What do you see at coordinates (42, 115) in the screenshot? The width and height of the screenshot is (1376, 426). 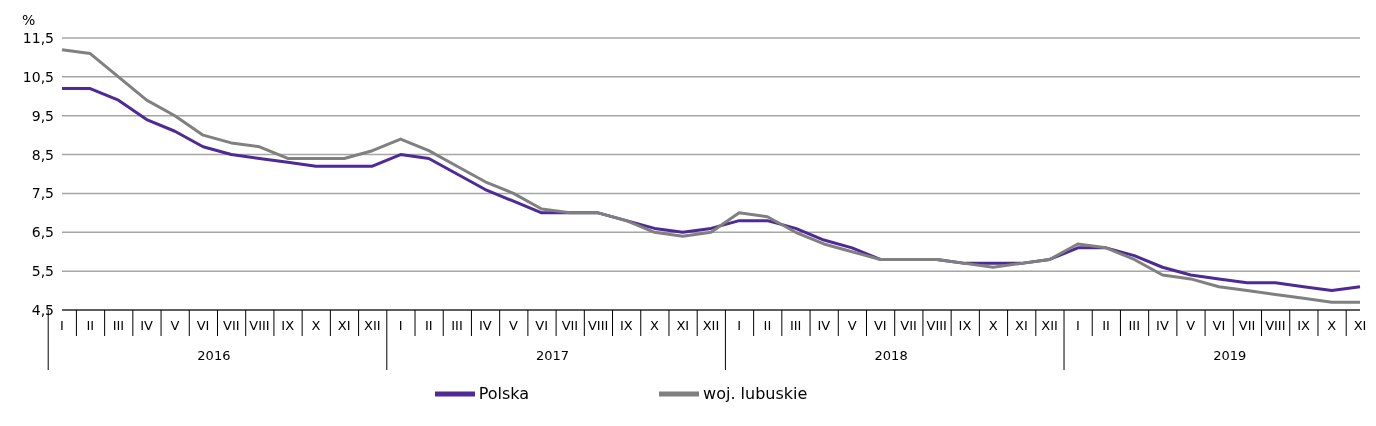 I see `y-tick-label: 9,5` at bounding box center [42, 115].